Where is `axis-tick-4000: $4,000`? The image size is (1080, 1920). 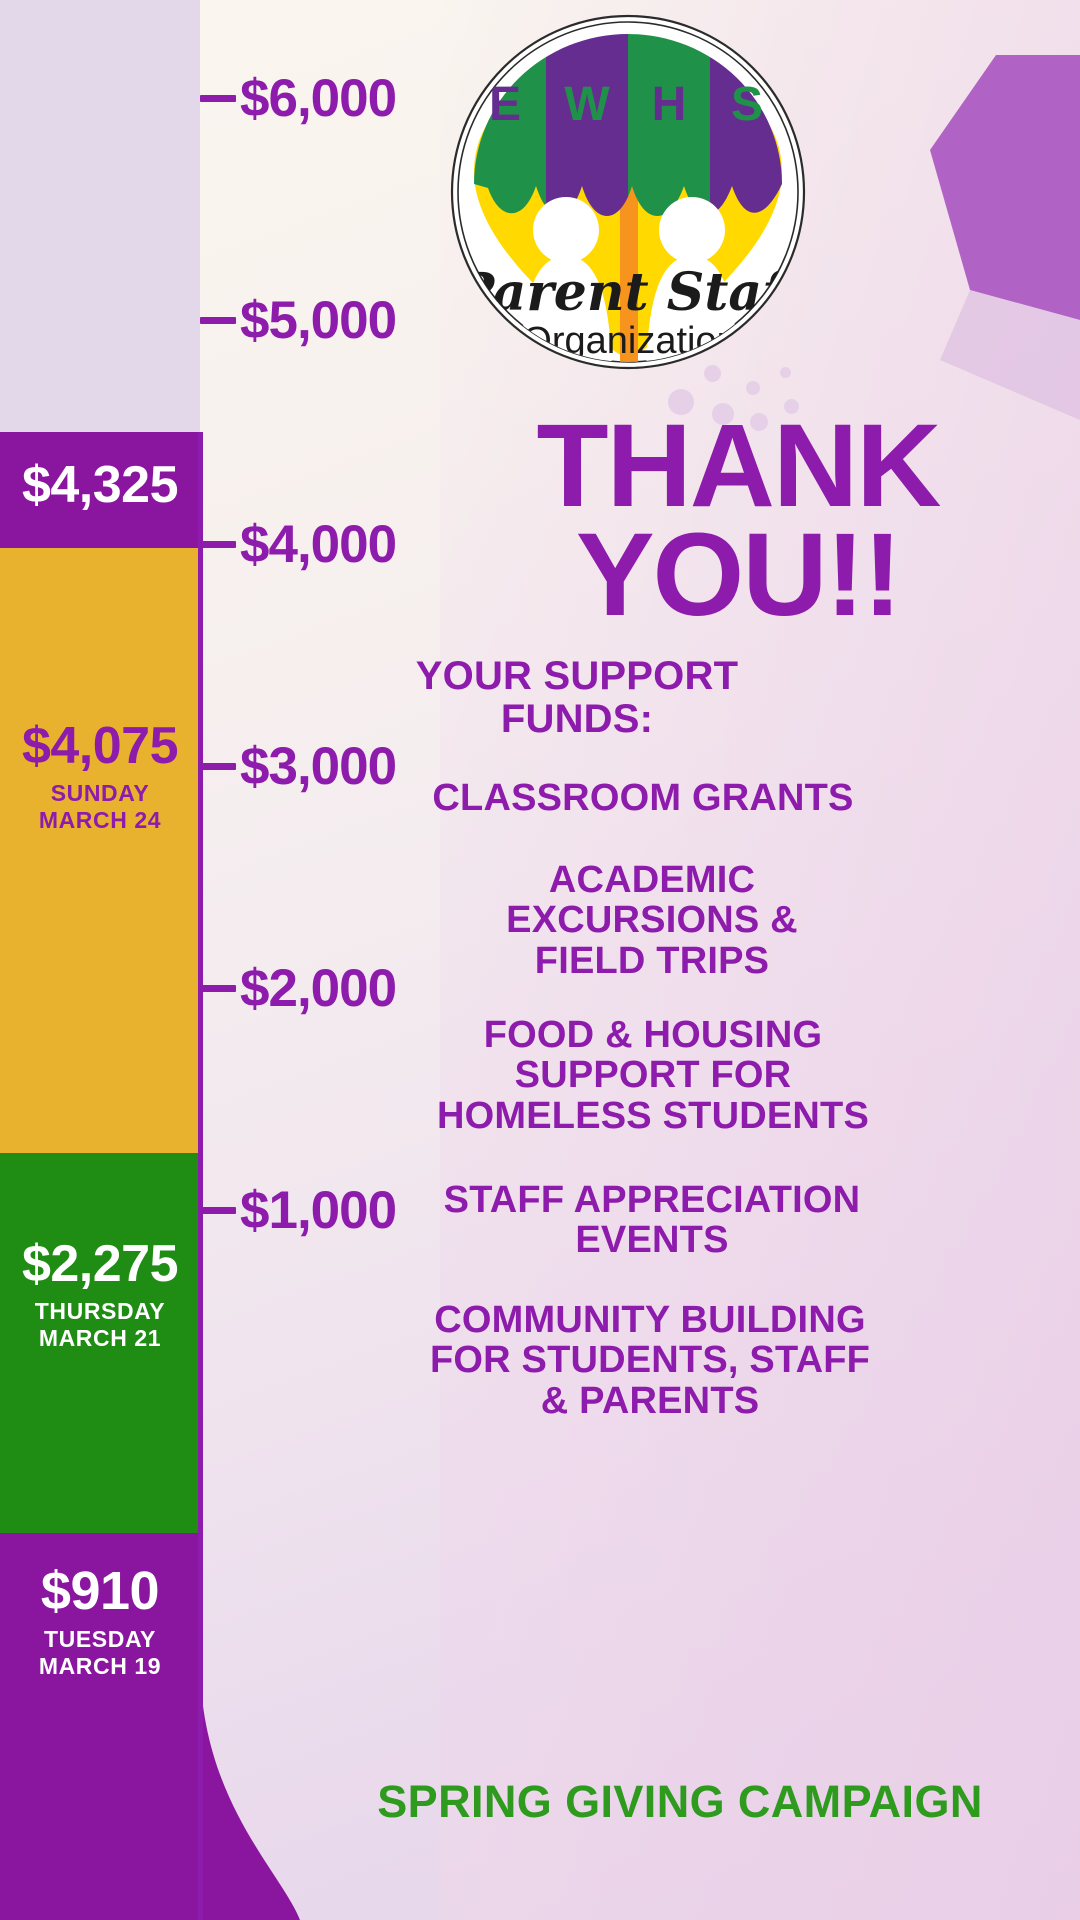
axis-tick-4000: $4,000 is located at coordinates (298, 544).